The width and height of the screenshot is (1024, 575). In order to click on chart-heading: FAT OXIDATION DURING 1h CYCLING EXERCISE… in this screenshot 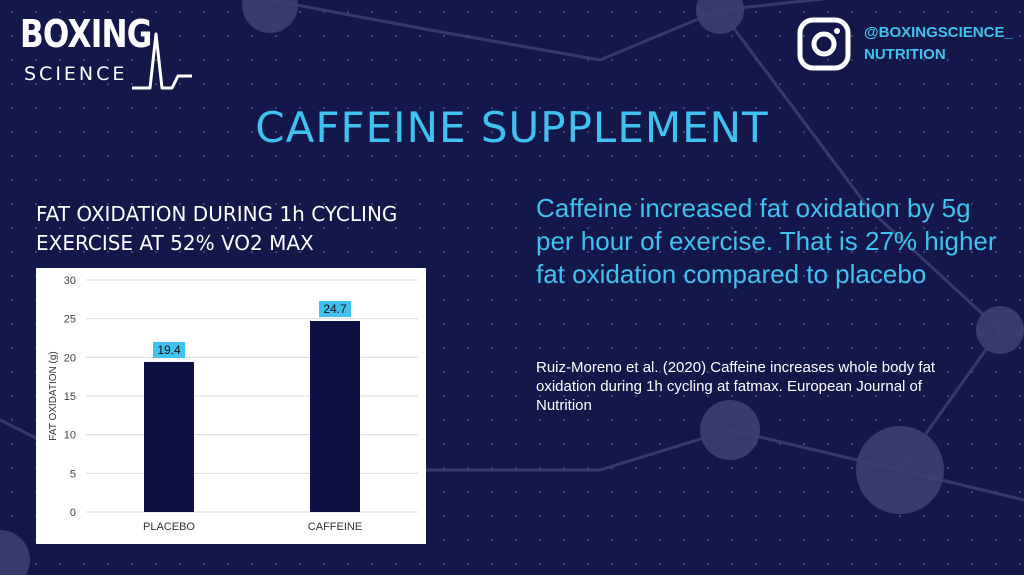, I will do `click(266, 229)`.